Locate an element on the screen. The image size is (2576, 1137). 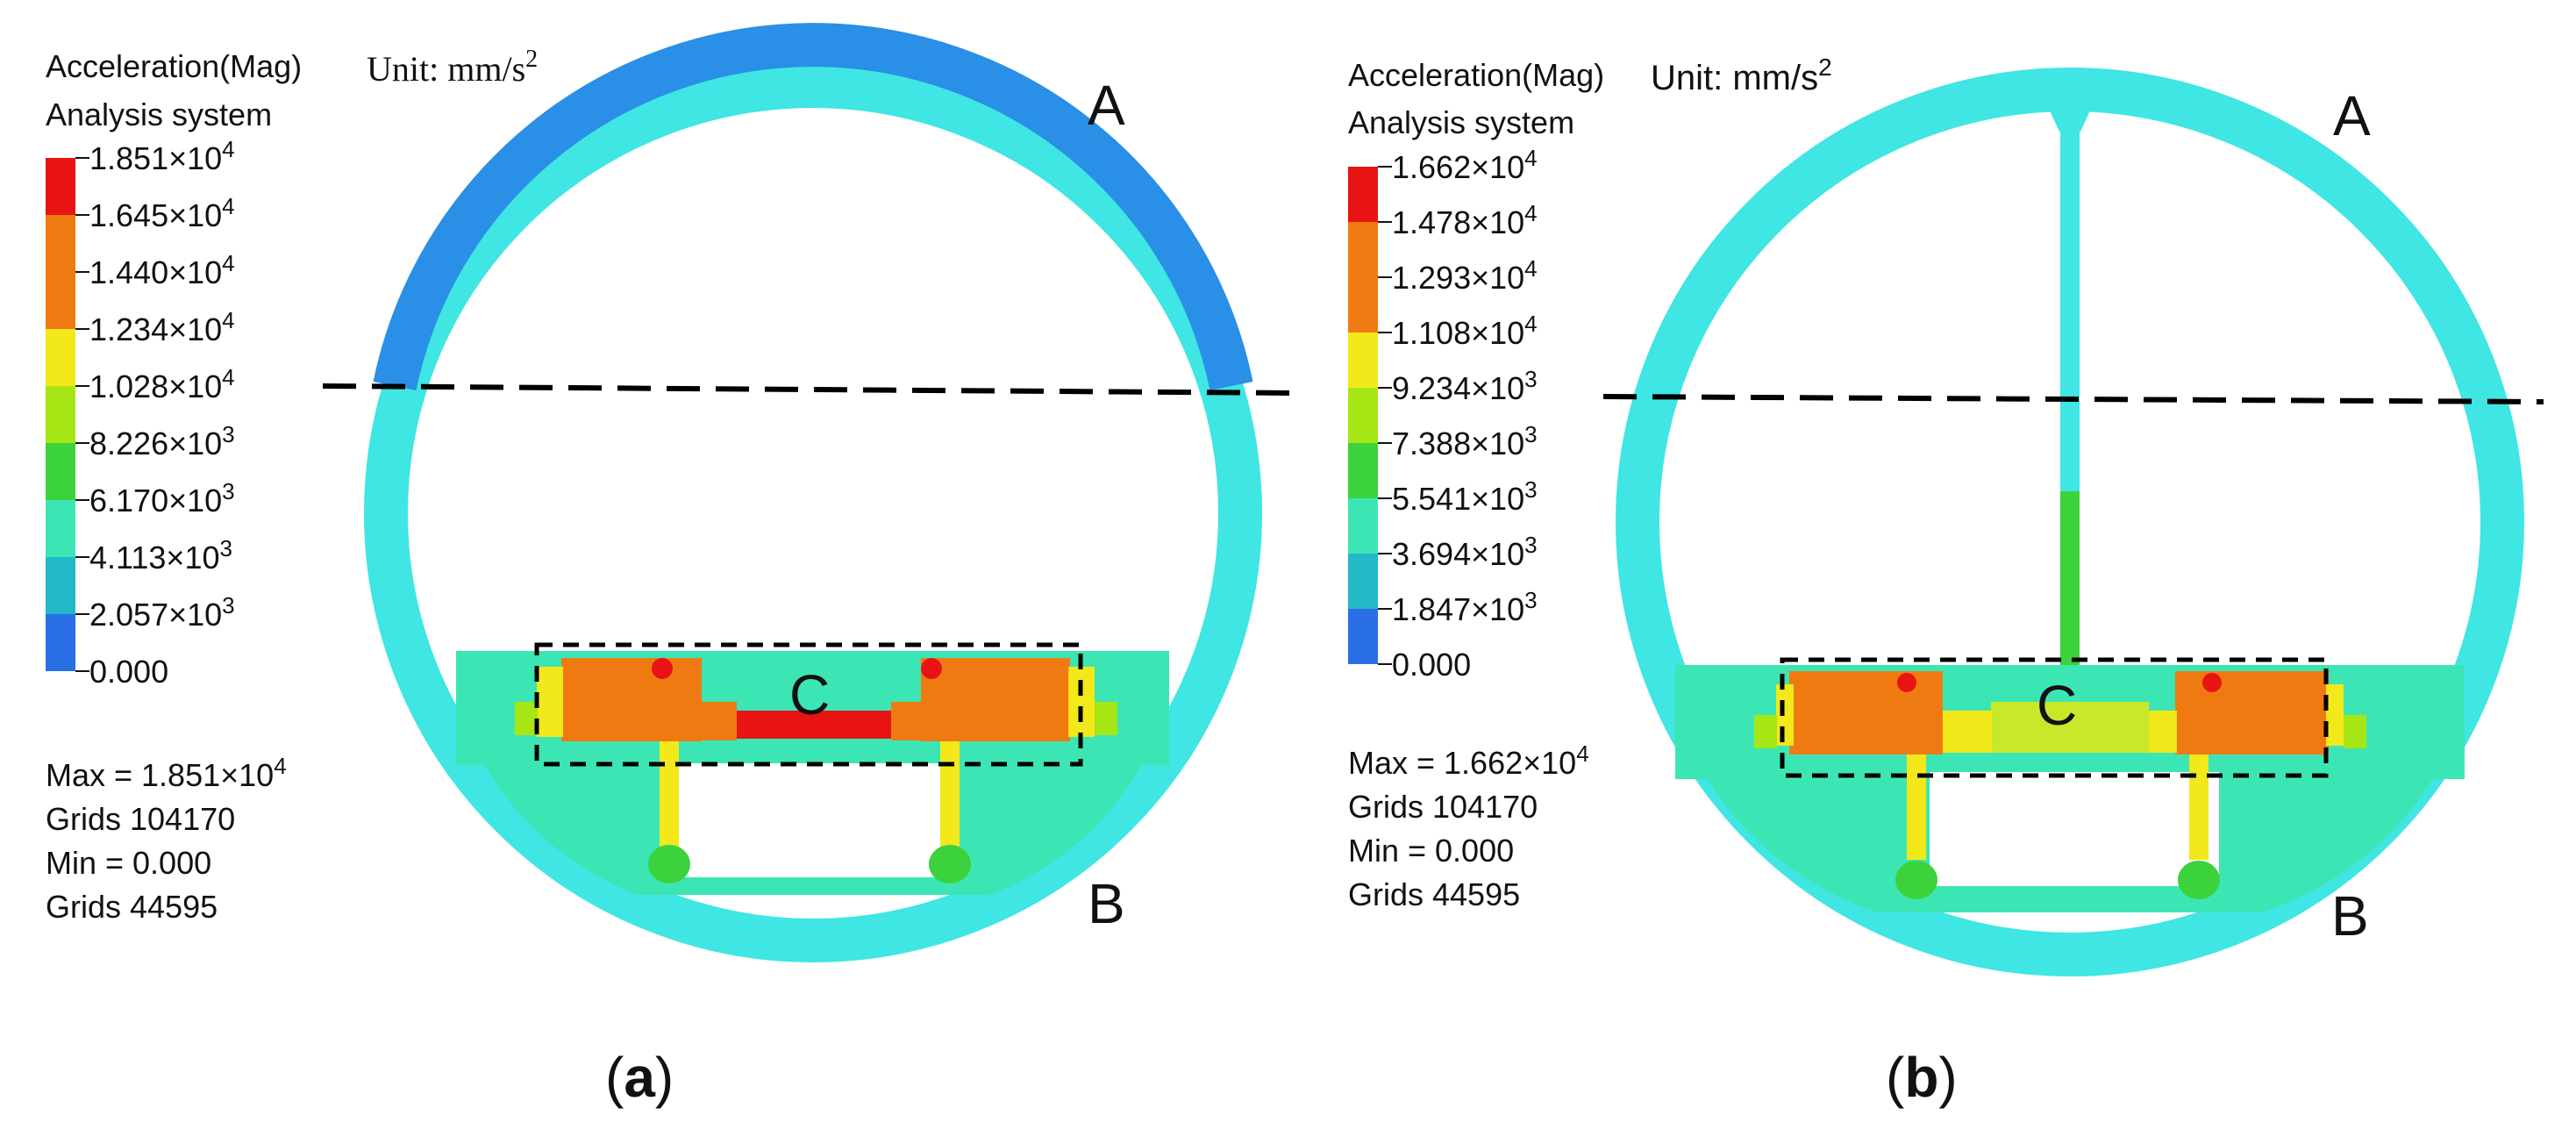
grids-max-a: Grids 104170 is located at coordinates (141, 819).